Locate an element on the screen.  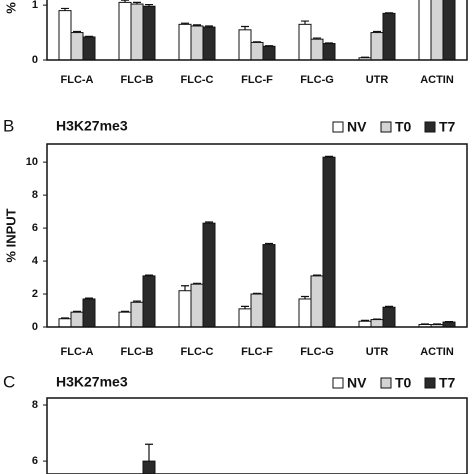
y-axis-label: % INPUT is located at coordinates (10, 235).